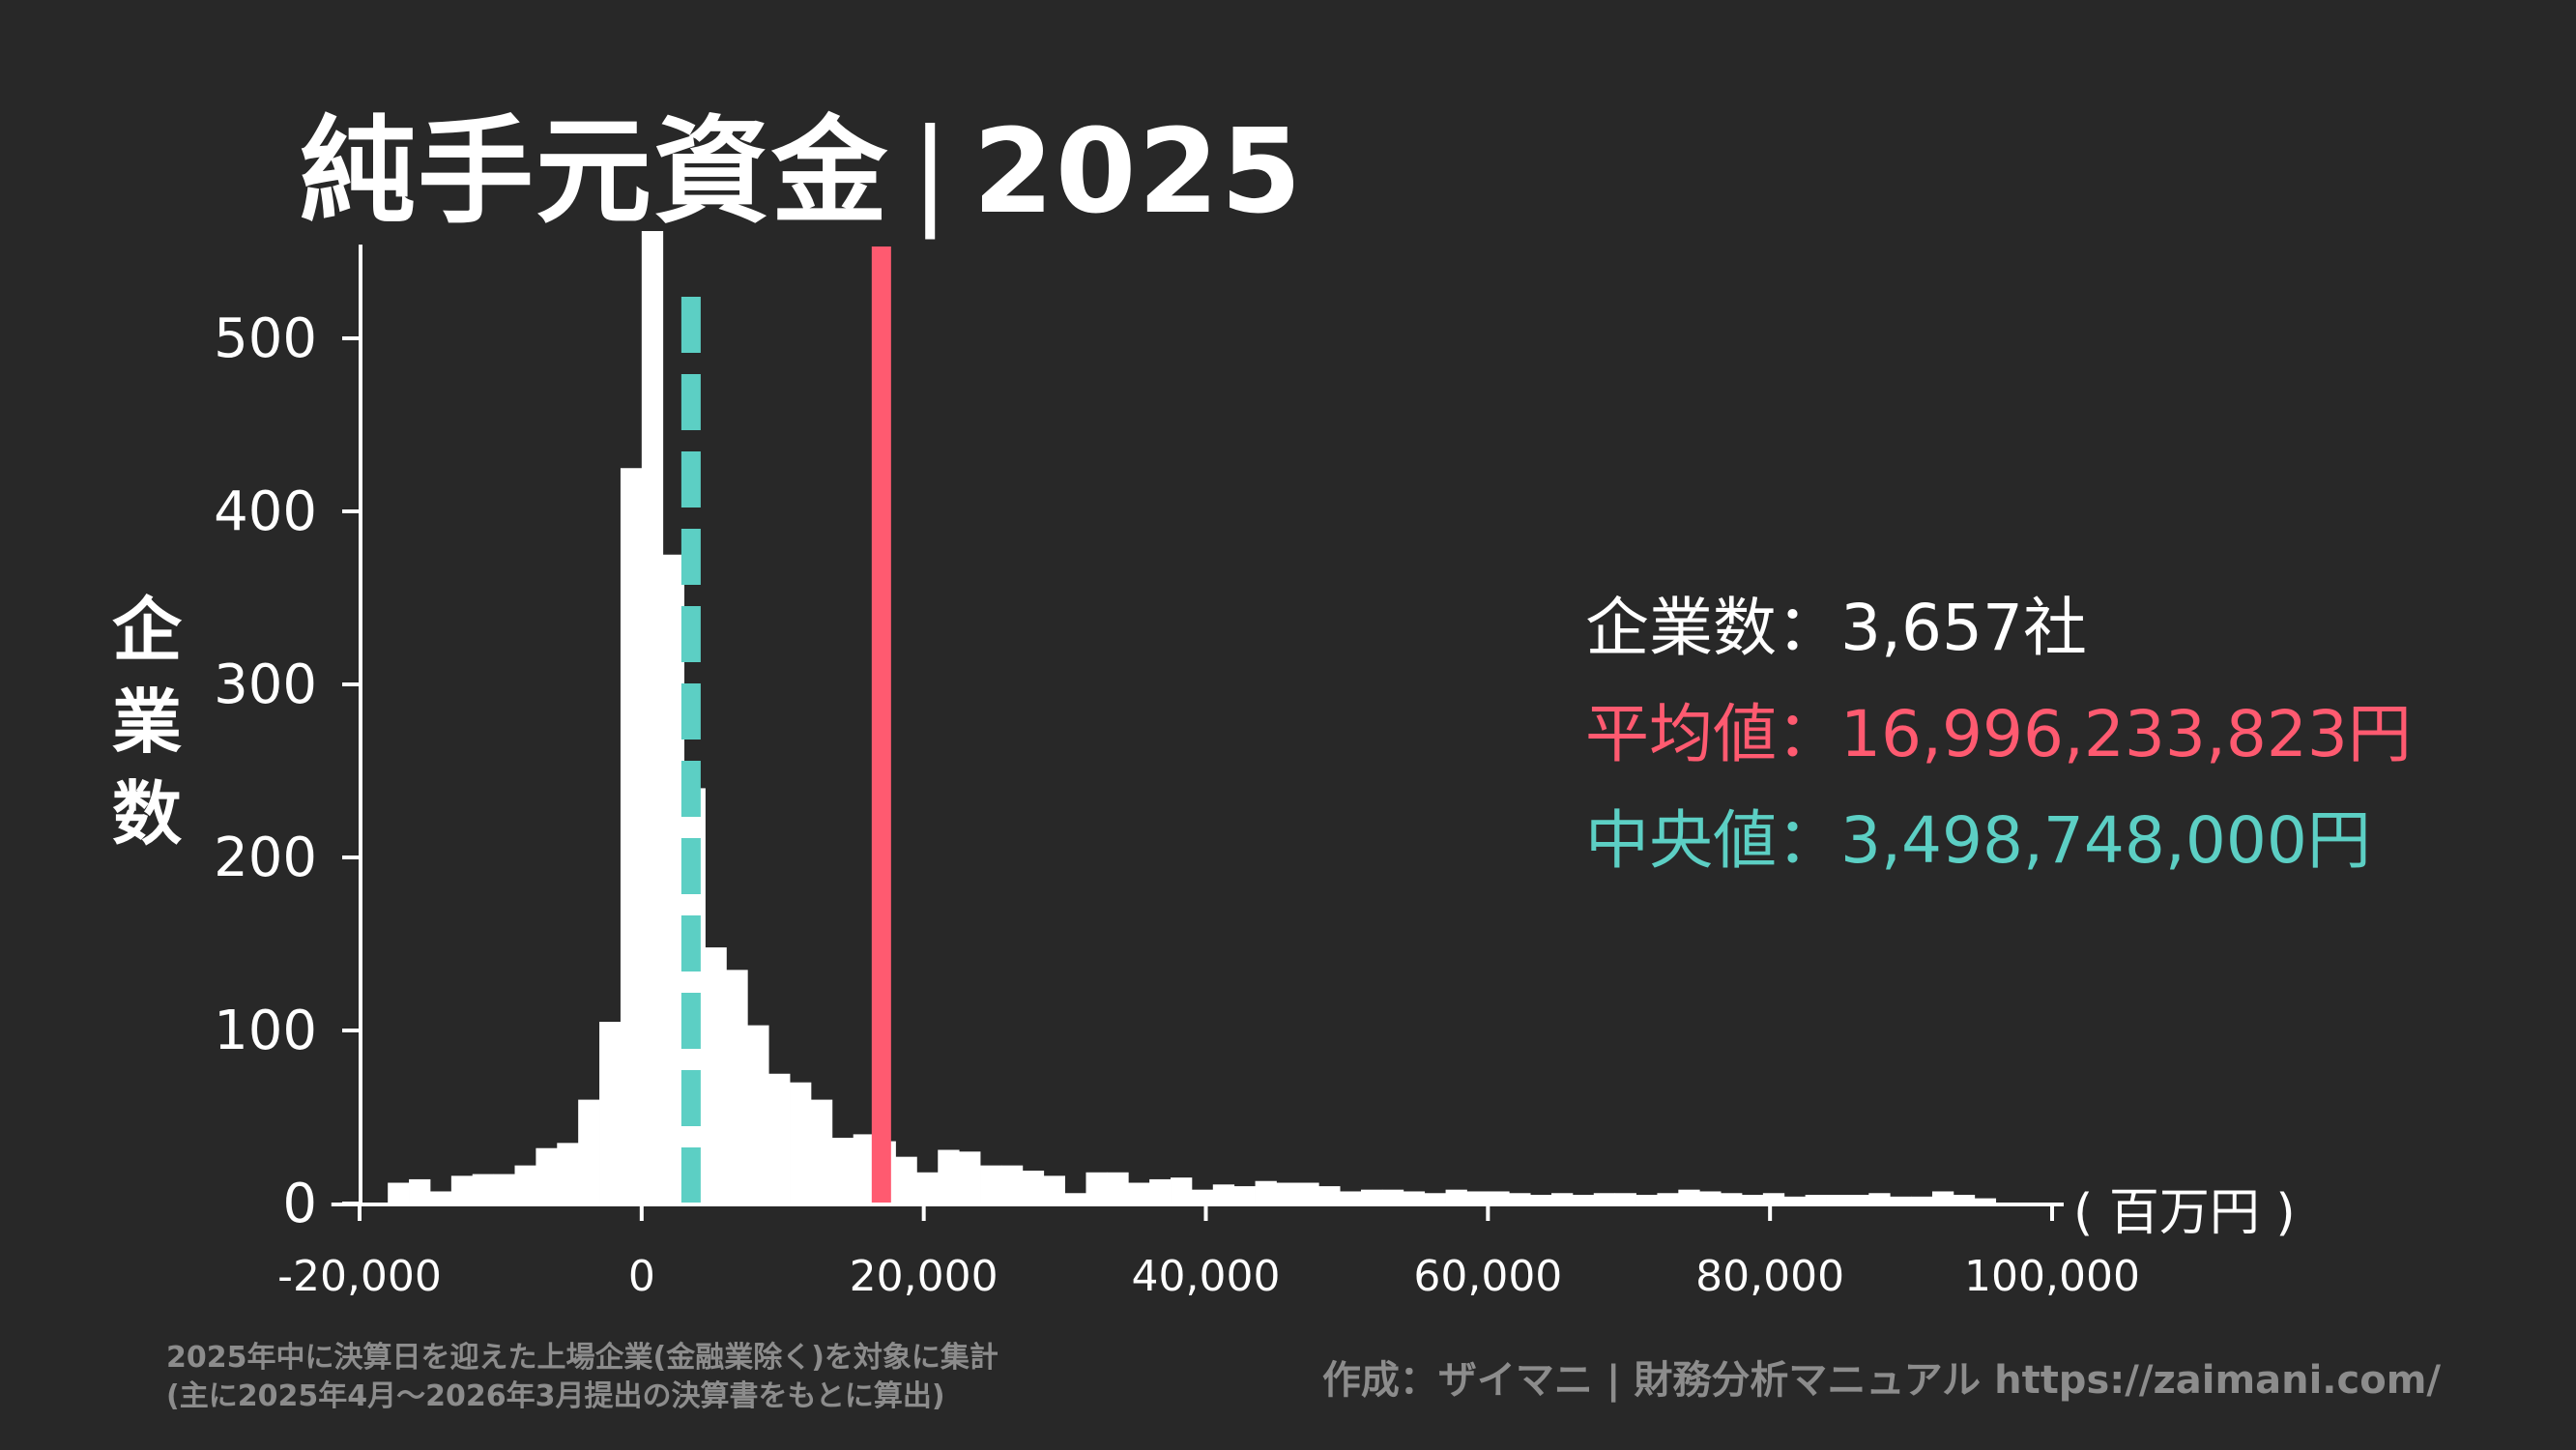 This screenshot has width=2576, height=1450. Describe the element at coordinates (299, 1204) in the screenshot. I see `y-tick-label-0: 0` at that location.